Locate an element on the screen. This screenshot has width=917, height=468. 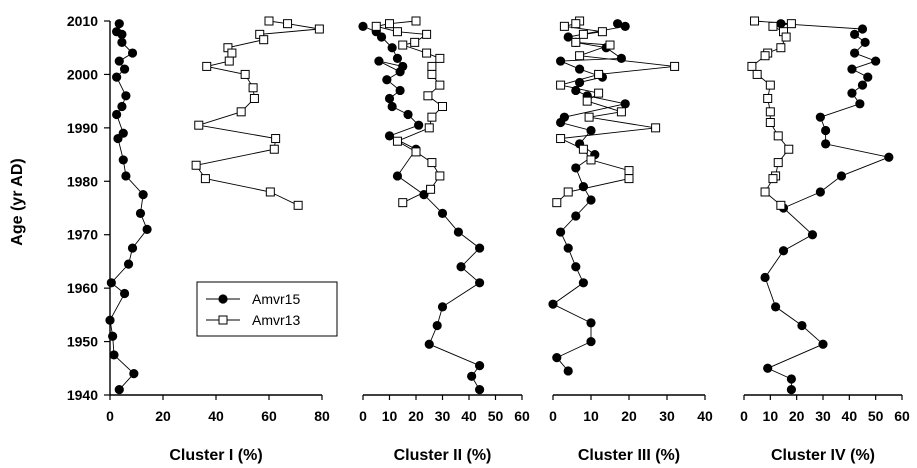
x-axis-title: Cluster II (%) is located at coordinates (443, 455).